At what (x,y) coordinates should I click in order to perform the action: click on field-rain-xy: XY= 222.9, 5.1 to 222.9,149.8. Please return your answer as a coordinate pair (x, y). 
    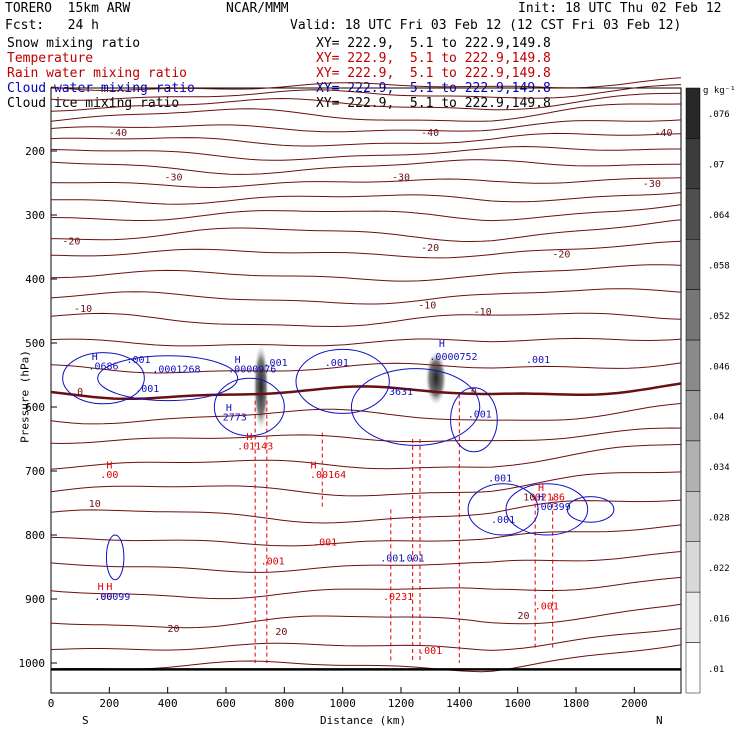
    Looking at the image, I should click on (433, 73).